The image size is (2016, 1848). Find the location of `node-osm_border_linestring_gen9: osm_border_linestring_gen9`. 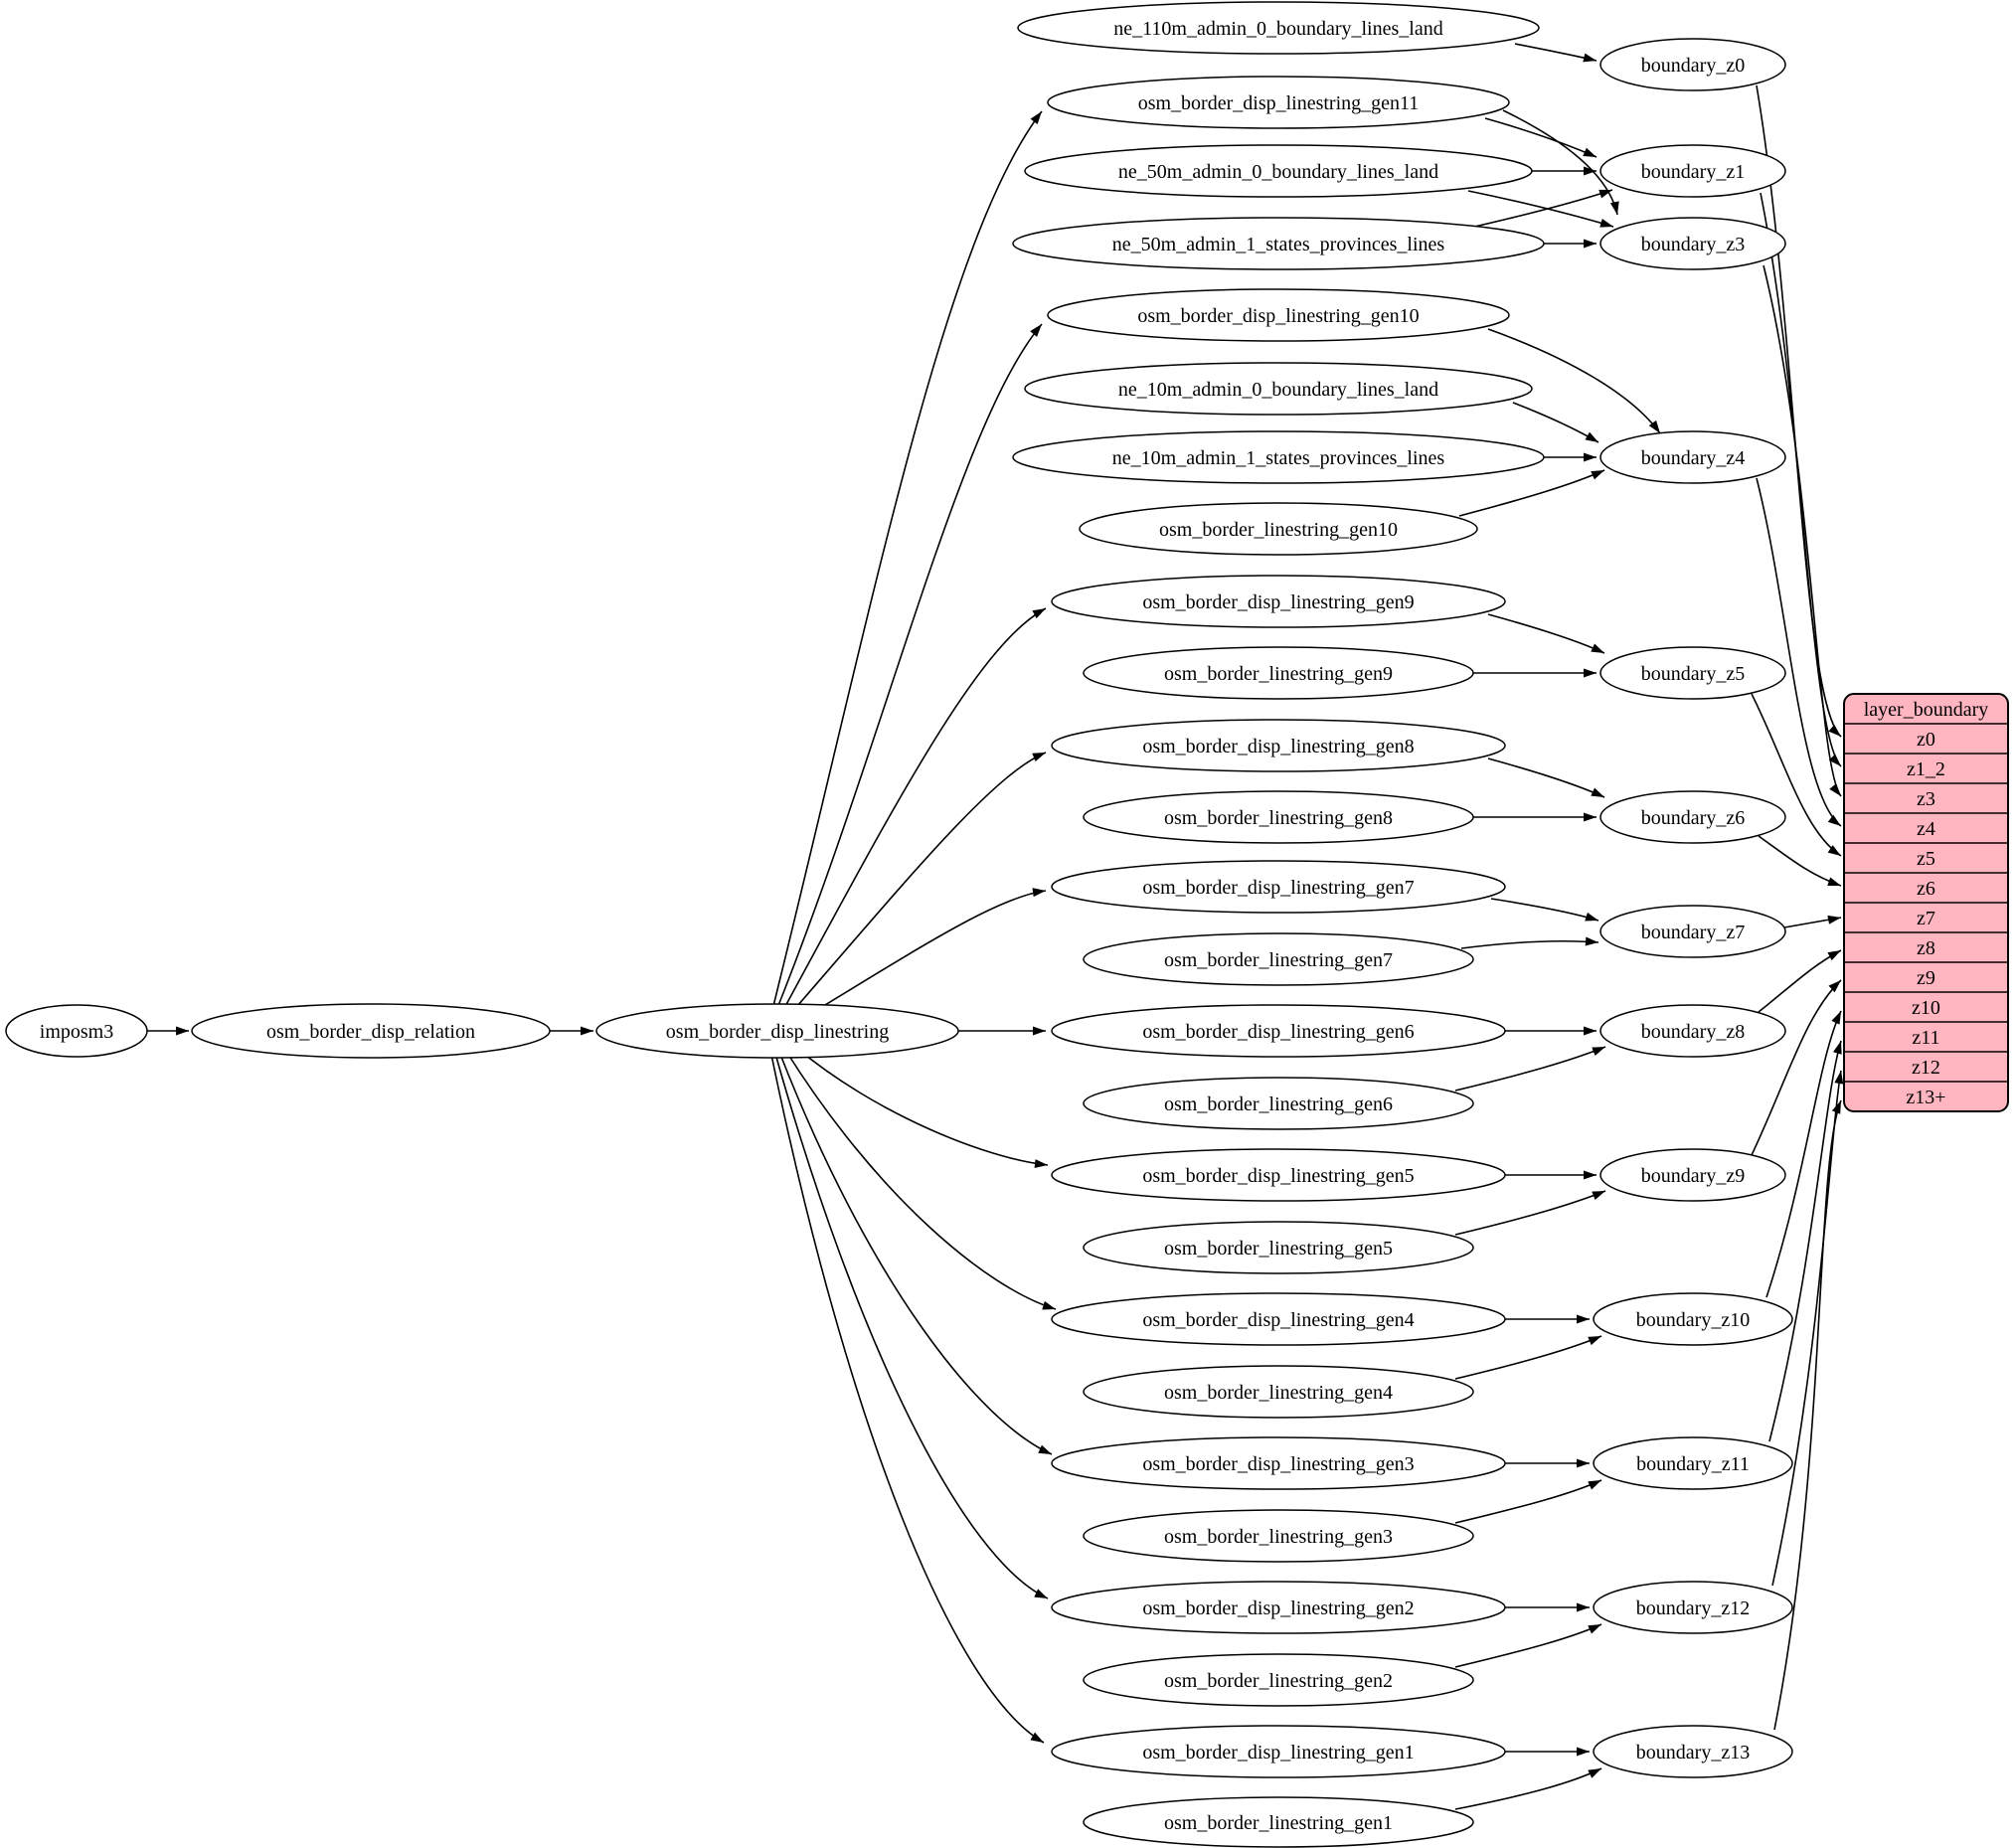

node-osm_border_linestring_gen9: osm_border_linestring_gen9 is located at coordinates (1278, 673).